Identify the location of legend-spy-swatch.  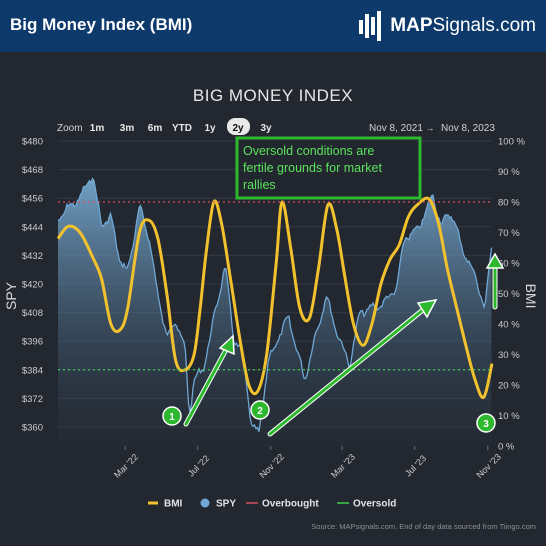
(205, 503).